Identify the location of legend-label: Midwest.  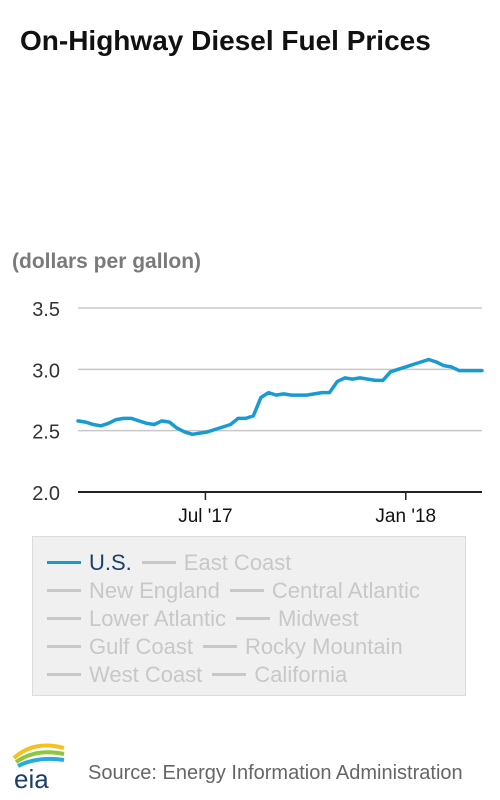
(318, 618).